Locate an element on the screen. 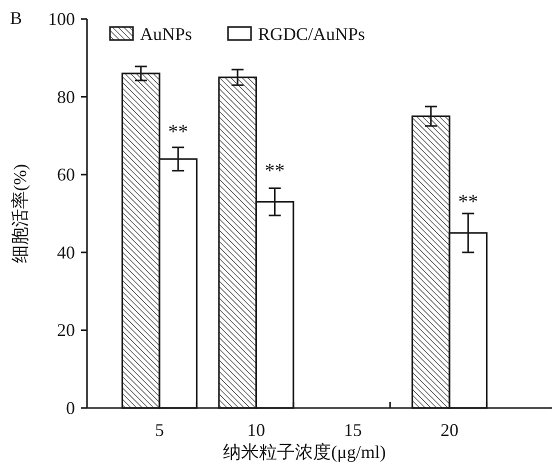  x-tick-label: 5 is located at coordinates (159, 430).